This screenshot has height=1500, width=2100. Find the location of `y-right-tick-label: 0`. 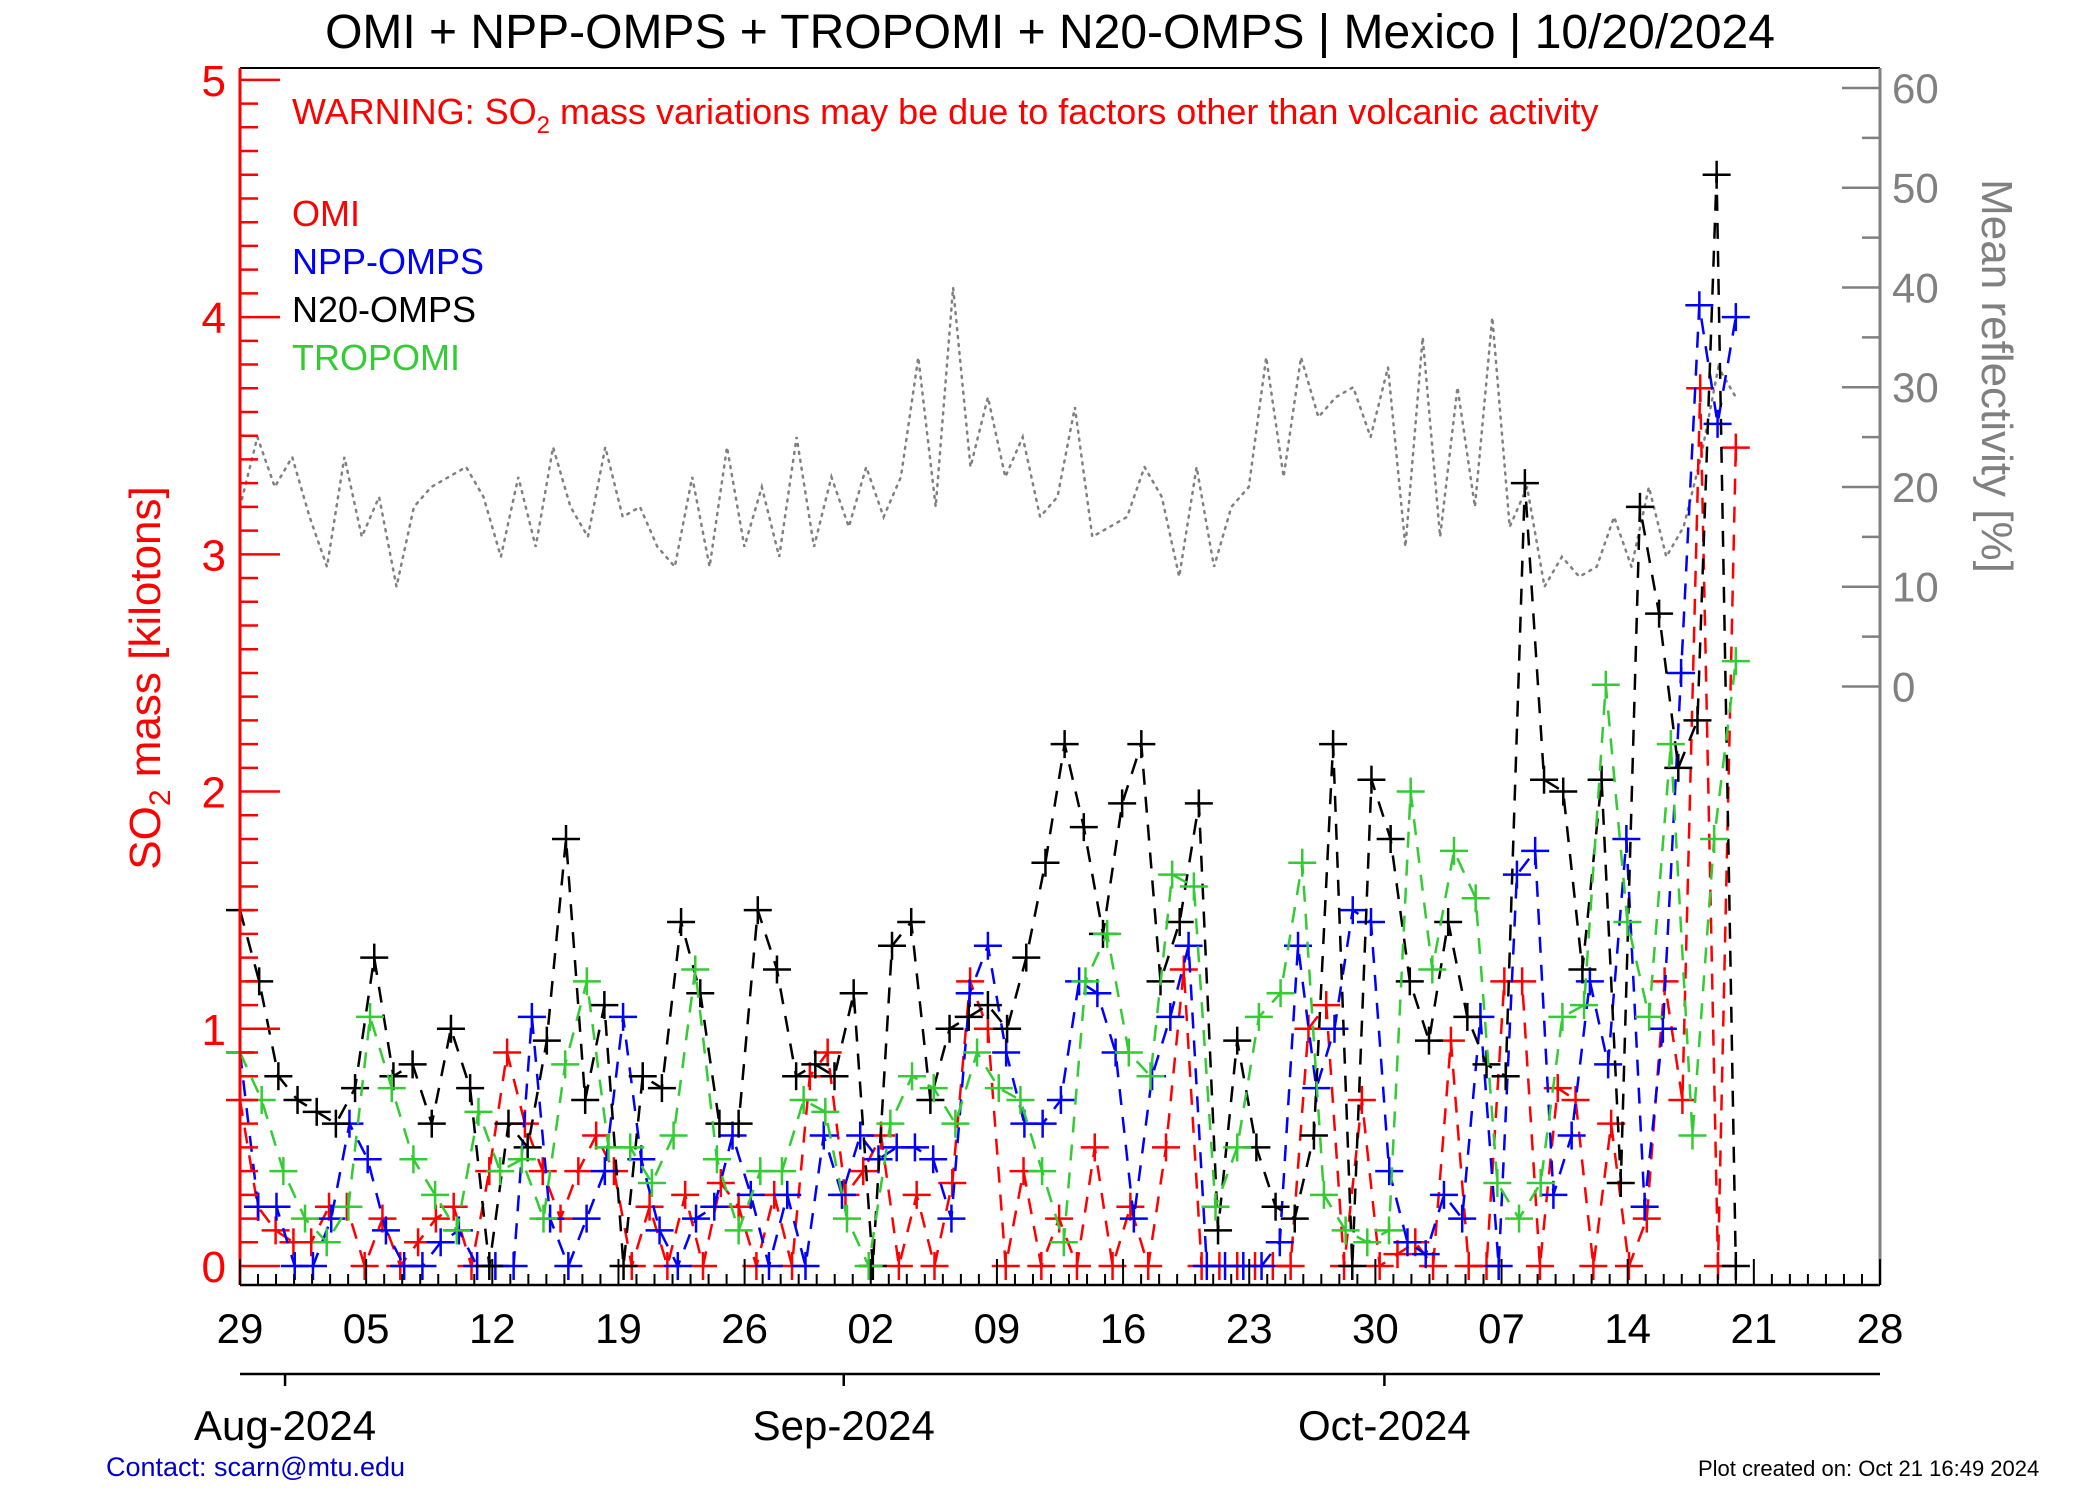

y-right-tick-label: 0 is located at coordinates (1903, 686).